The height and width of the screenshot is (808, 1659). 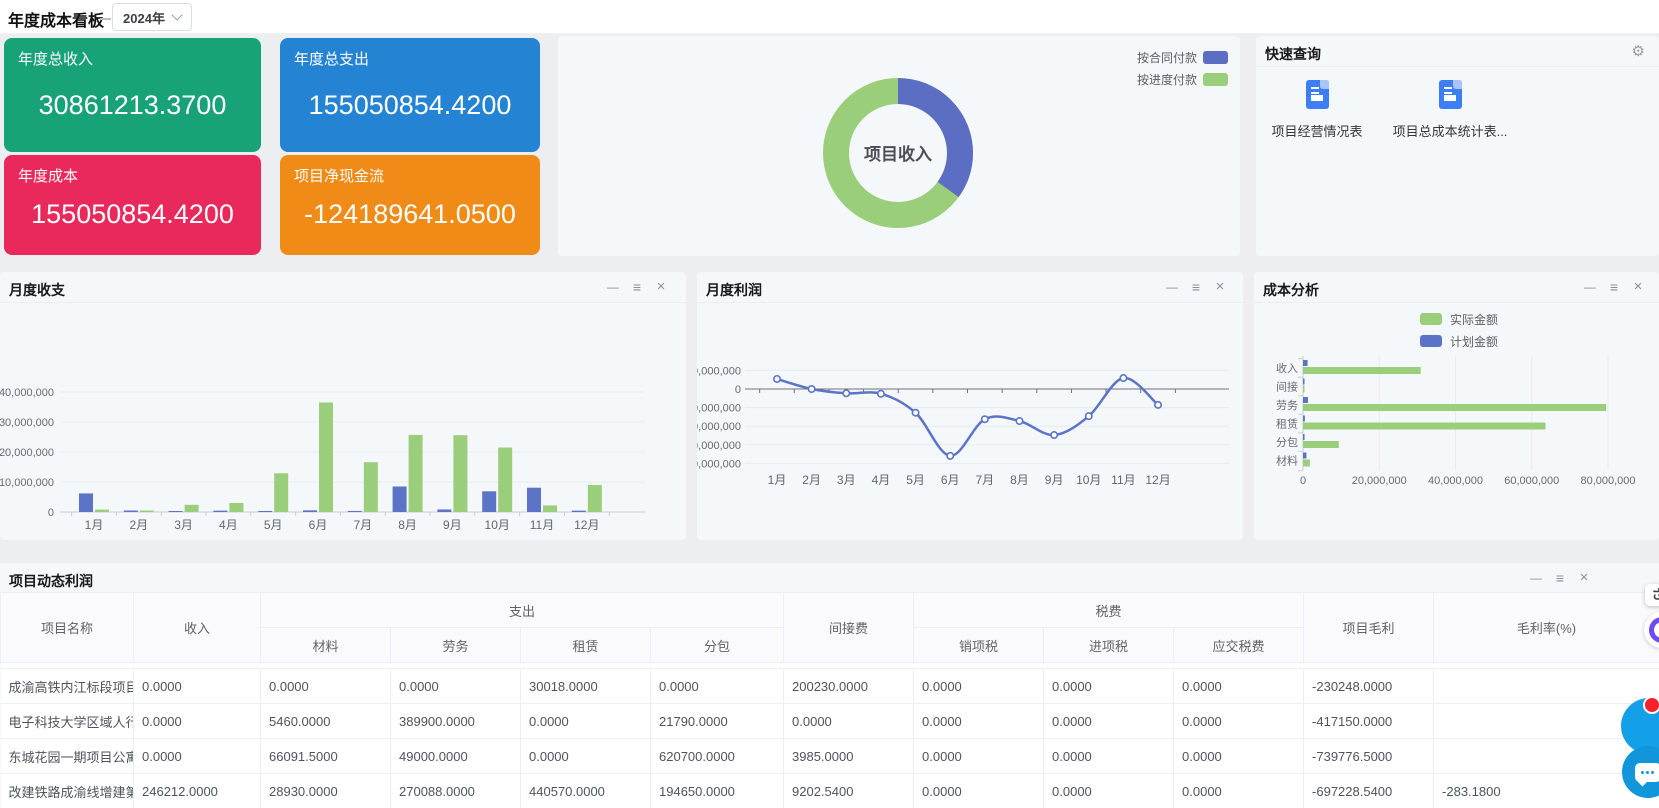 What do you see at coordinates (51, 581) in the screenshot?
I see `panel-title: 项目动态利润` at bounding box center [51, 581].